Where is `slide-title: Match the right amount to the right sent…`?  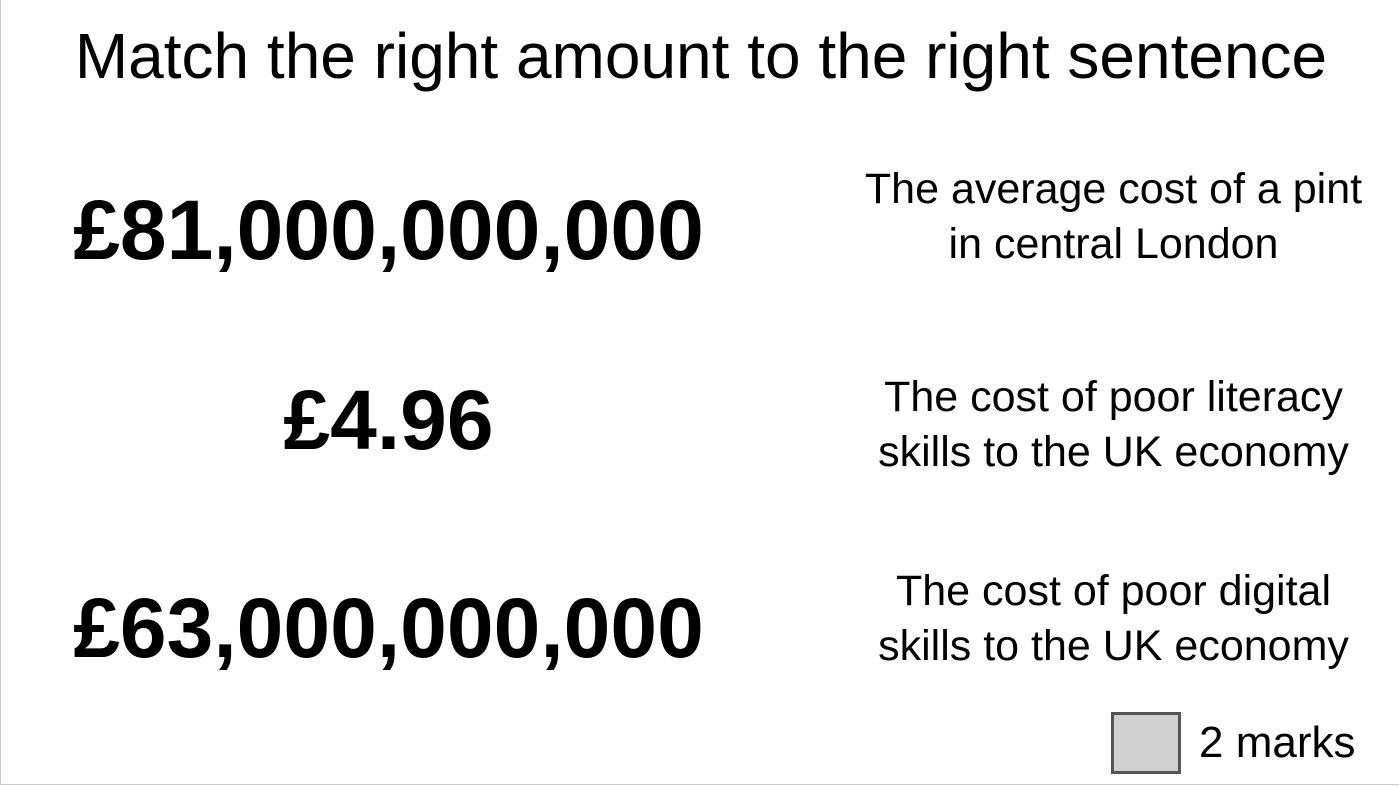 slide-title: Match the right amount to the right sent… is located at coordinates (701, 56).